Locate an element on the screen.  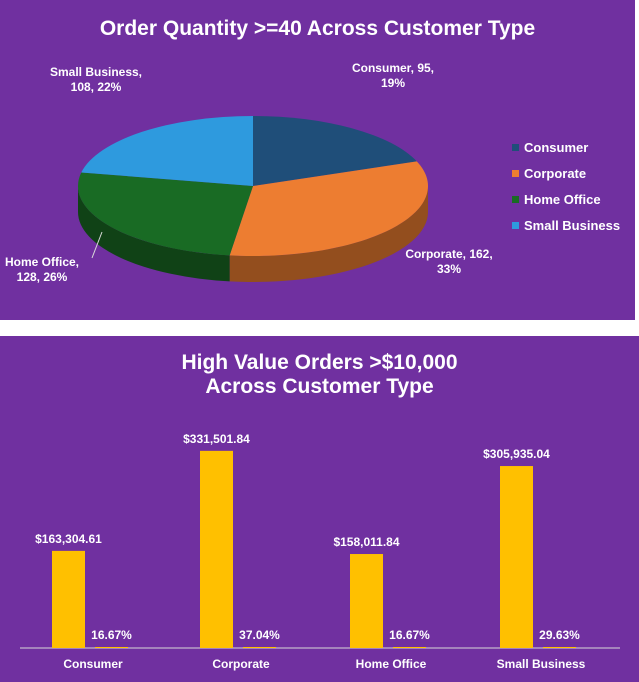
x-tick-label-consumer: Consumer is located at coordinates (93, 664).